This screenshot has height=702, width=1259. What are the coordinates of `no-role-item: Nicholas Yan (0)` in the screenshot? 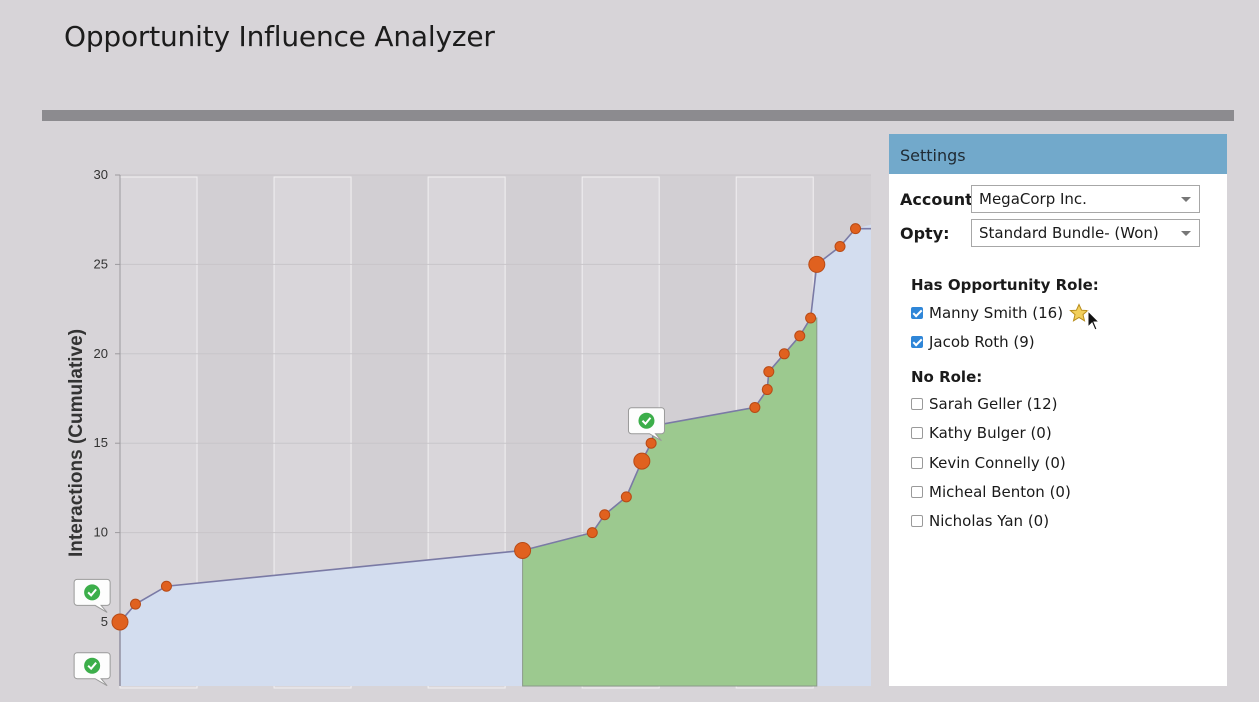 It's located at (980, 521).